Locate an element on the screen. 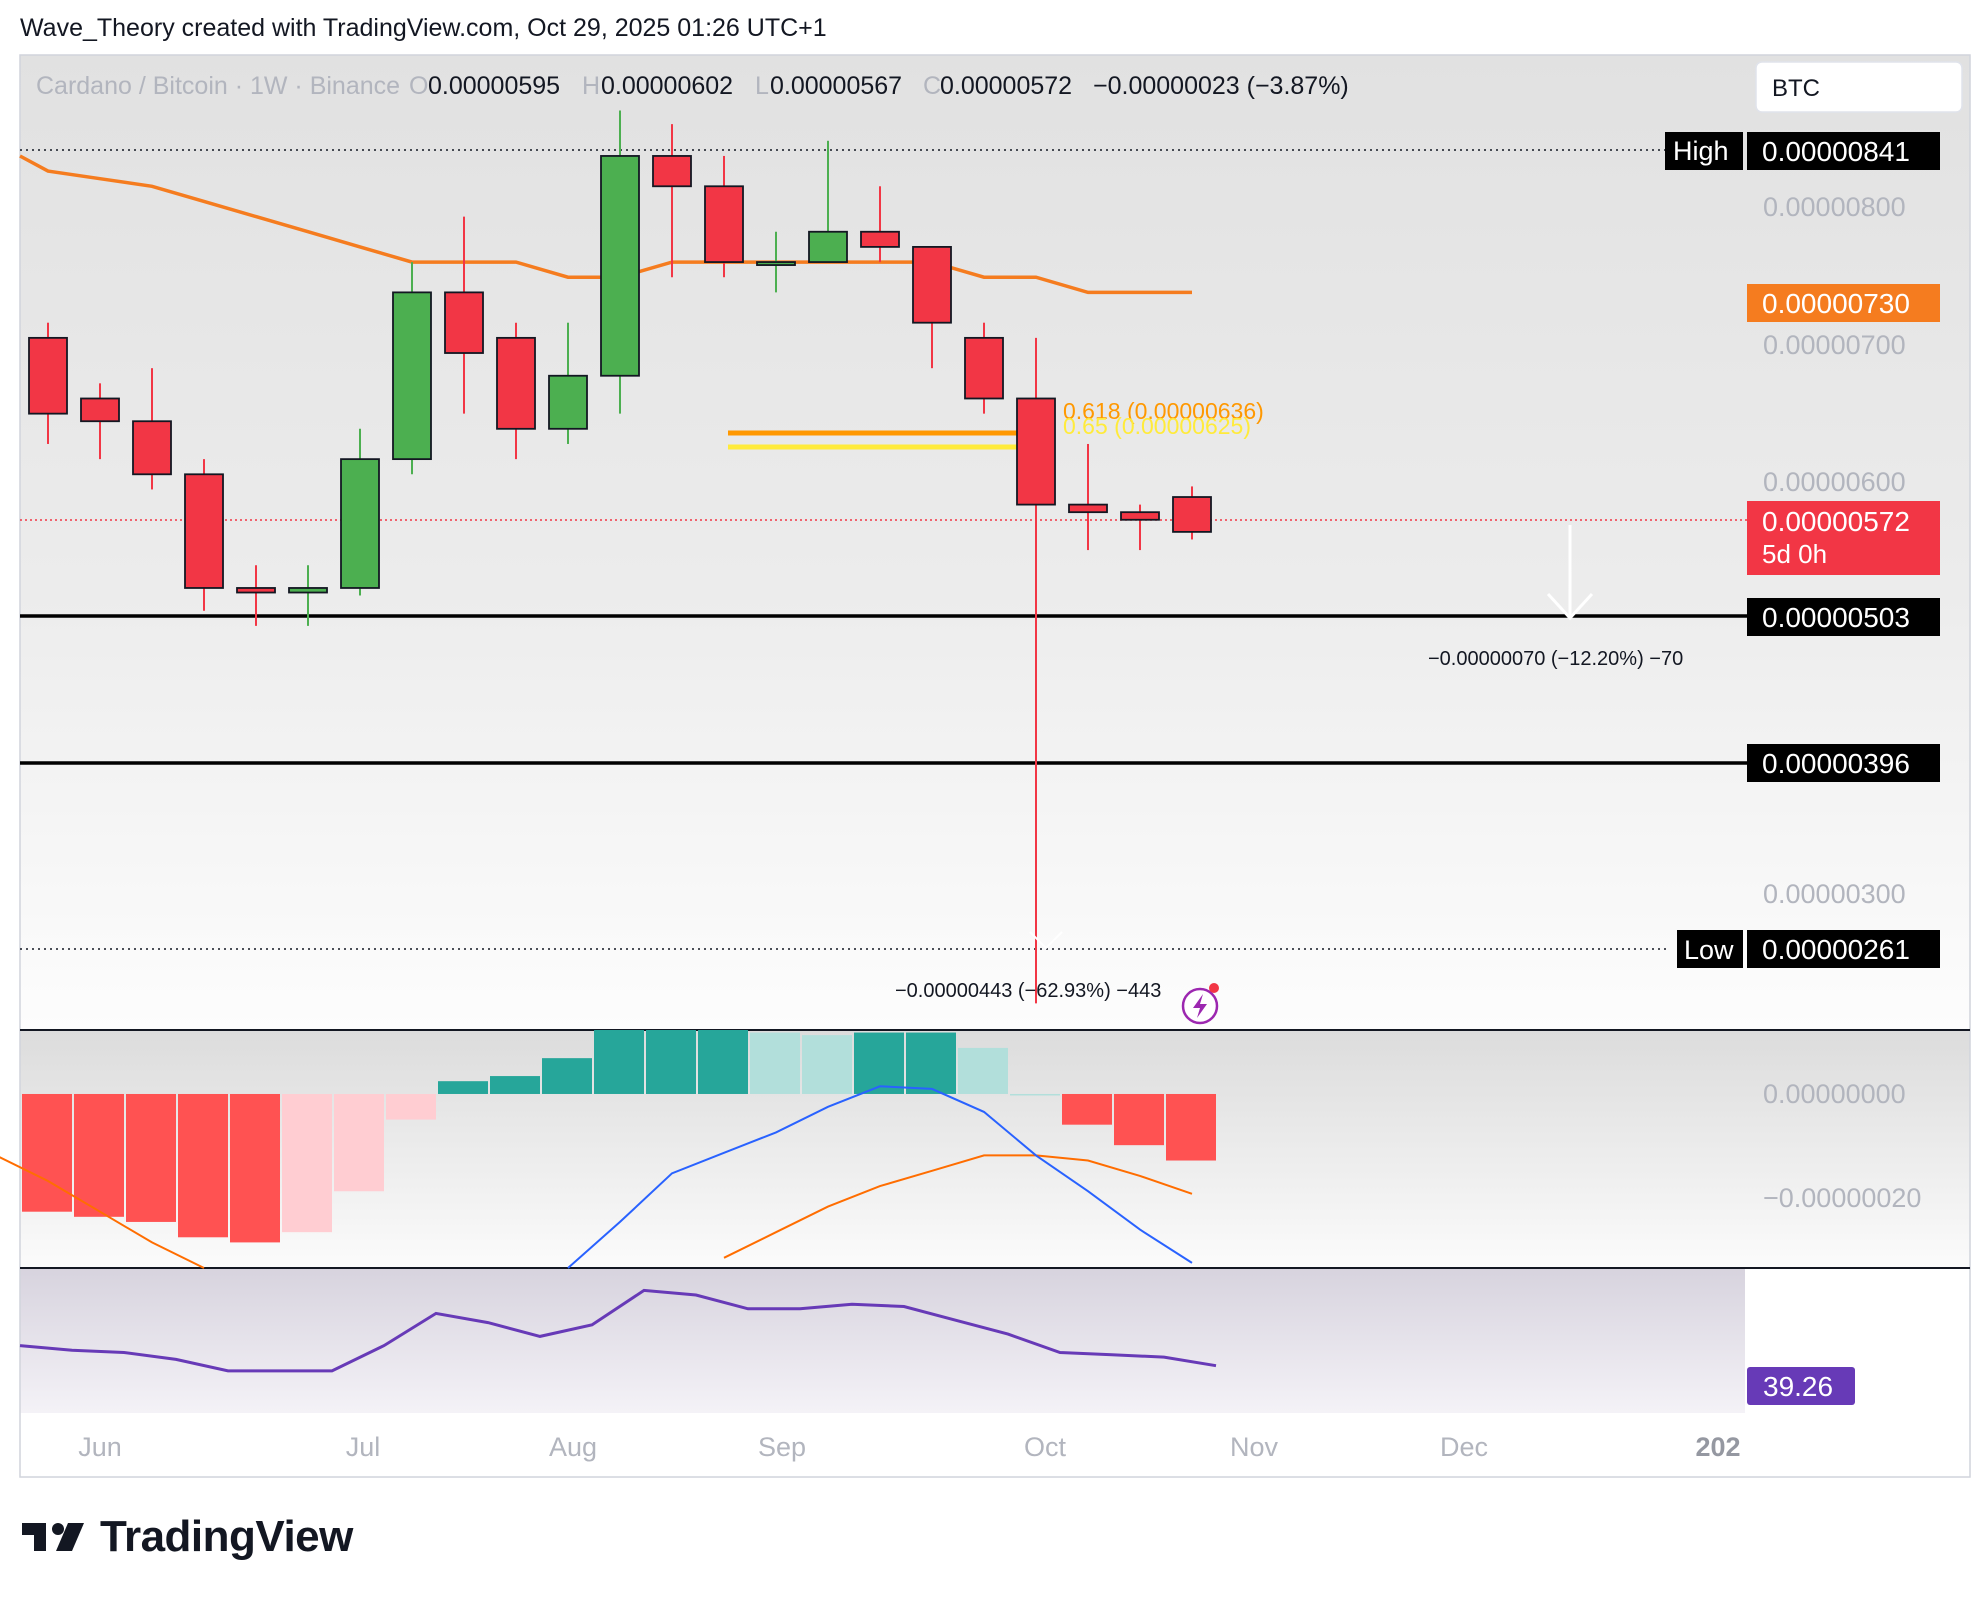 The height and width of the screenshot is (1598, 1988). rsi-value: 39.26 is located at coordinates (1798, 1386).